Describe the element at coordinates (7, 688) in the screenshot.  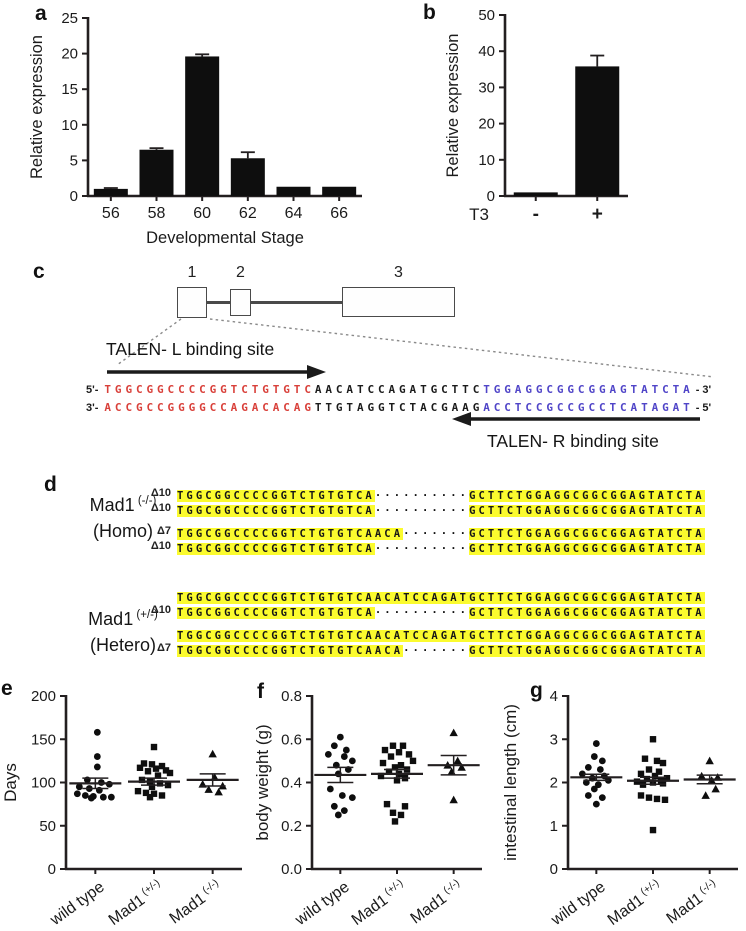
I see `panel-label-e: e` at that location.